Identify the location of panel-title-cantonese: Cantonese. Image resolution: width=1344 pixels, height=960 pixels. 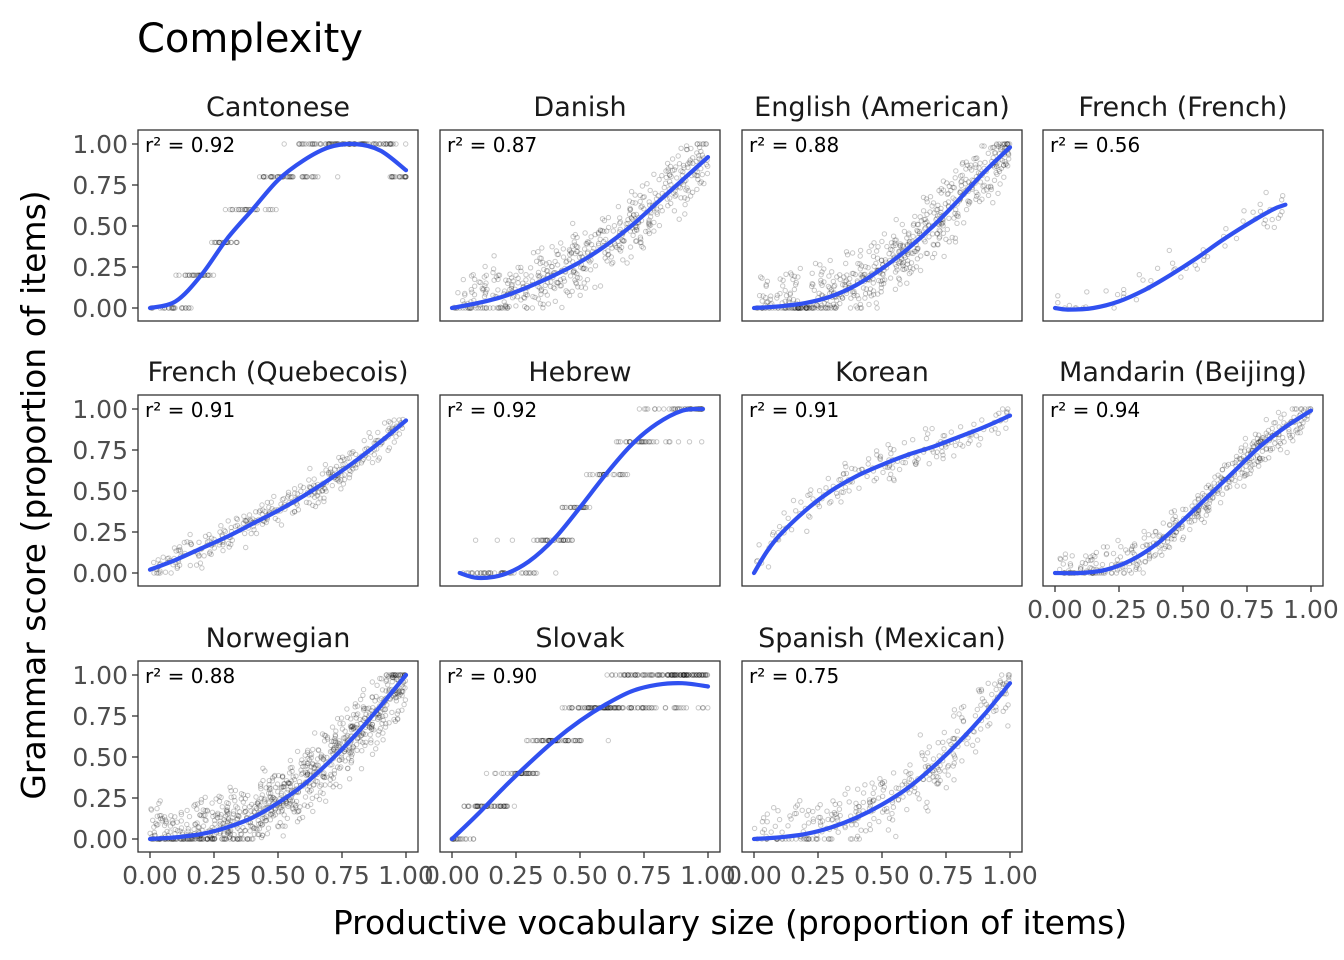
(278, 107).